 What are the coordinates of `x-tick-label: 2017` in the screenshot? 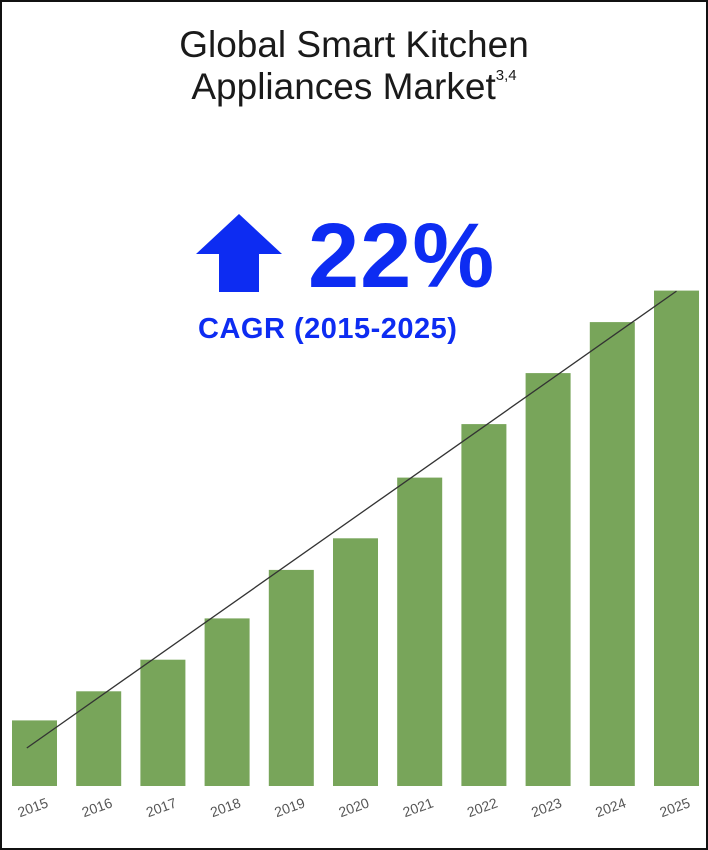 It's located at (161, 807).